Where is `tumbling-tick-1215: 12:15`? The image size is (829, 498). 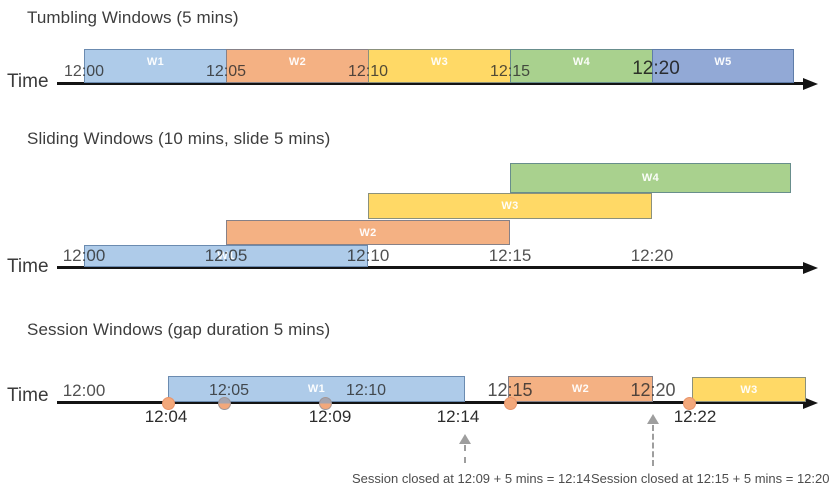 tumbling-tick-1215: 12:15 is located at coordinates (510, 71).